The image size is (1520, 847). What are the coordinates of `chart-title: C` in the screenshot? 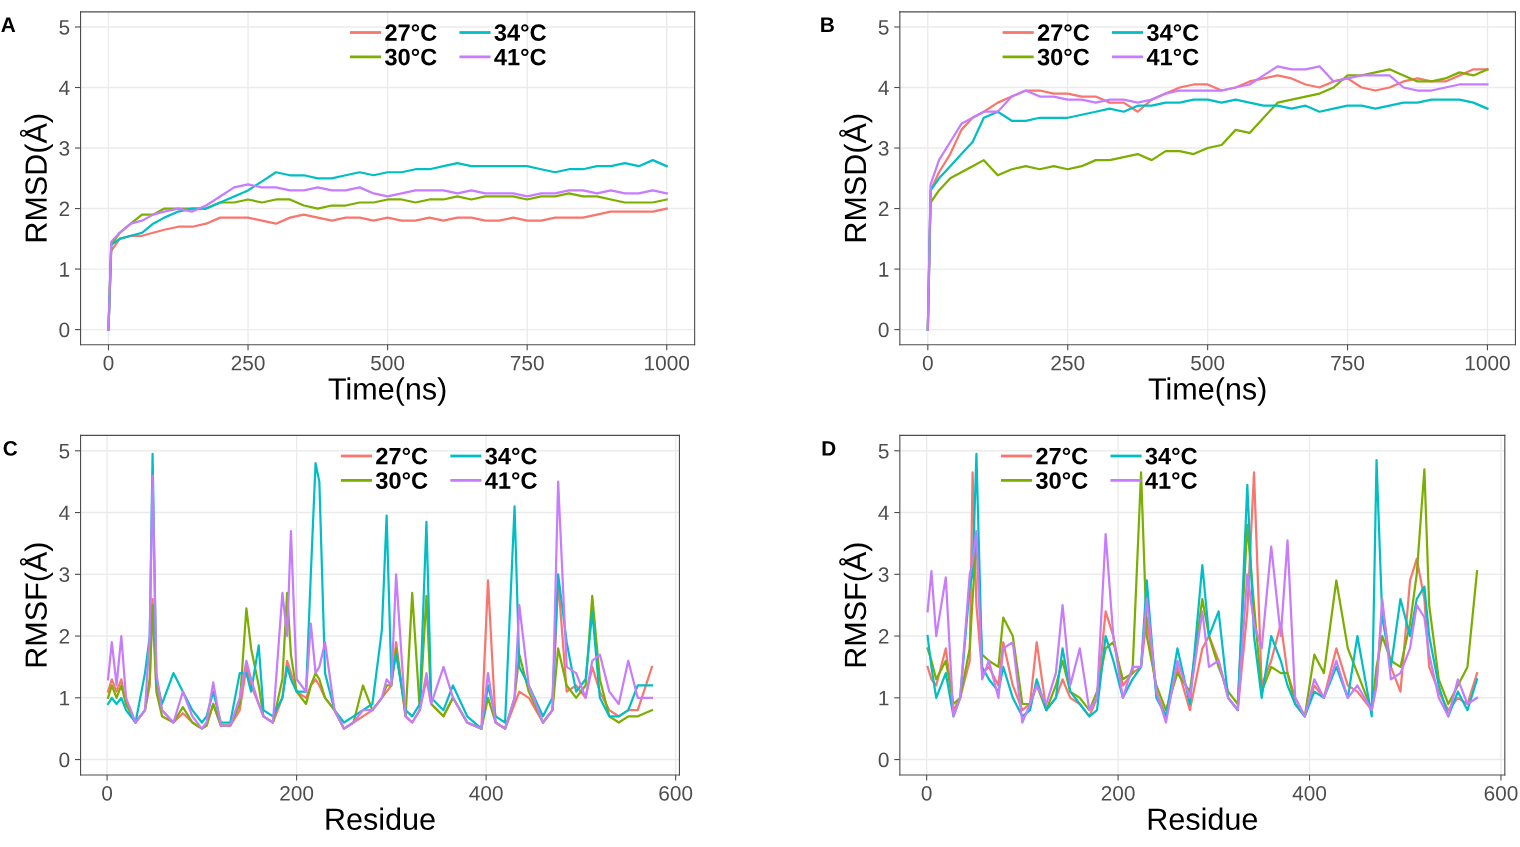 It's located at (10, 448).